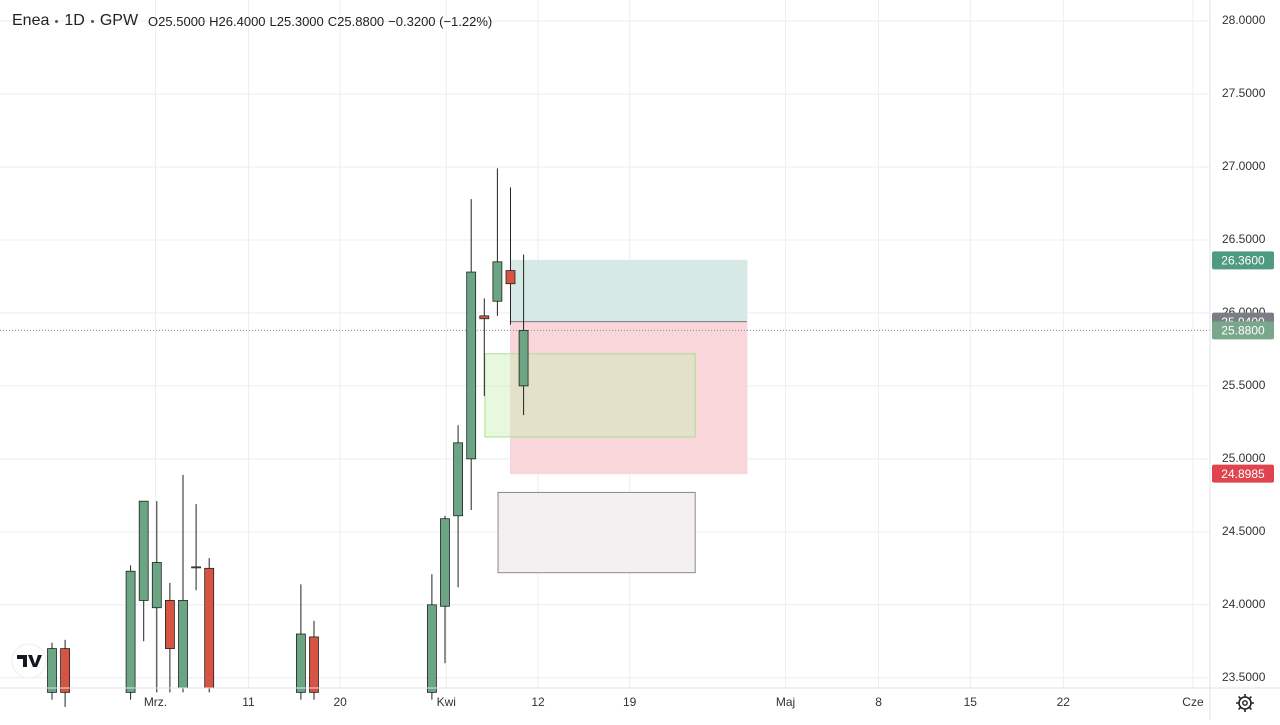  What do you see at coordinates (1193, 702) in the screenshot?
I see `x-tick-label: Cze` at bounding box center [1193, 702].